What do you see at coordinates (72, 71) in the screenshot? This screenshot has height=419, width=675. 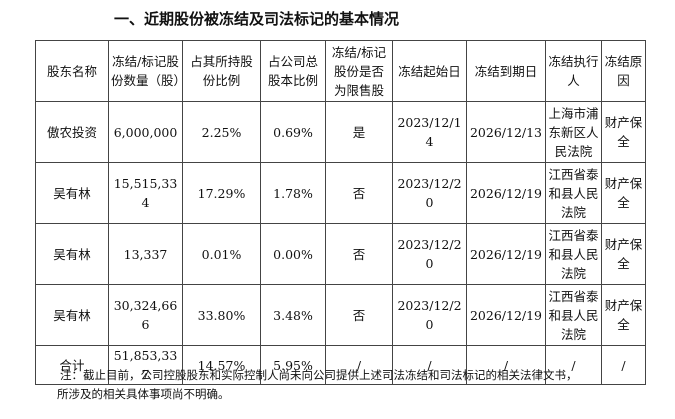 I see `header-shareholder-name: 股东名称` at bounding box center [72, 71].